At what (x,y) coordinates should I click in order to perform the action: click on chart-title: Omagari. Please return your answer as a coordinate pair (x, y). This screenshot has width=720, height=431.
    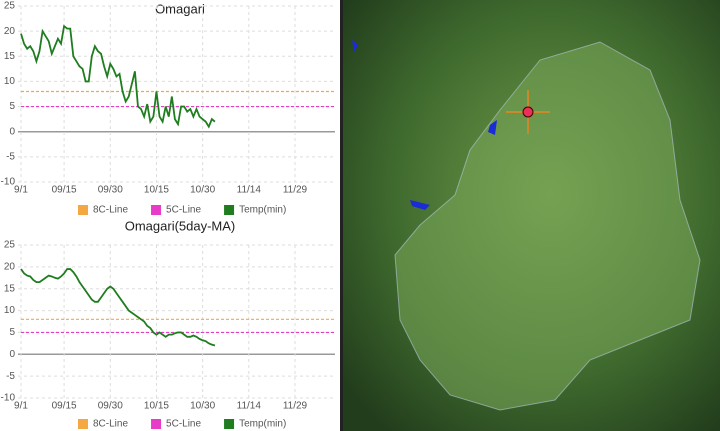
    Looking at the image, I should click on (180, 8).